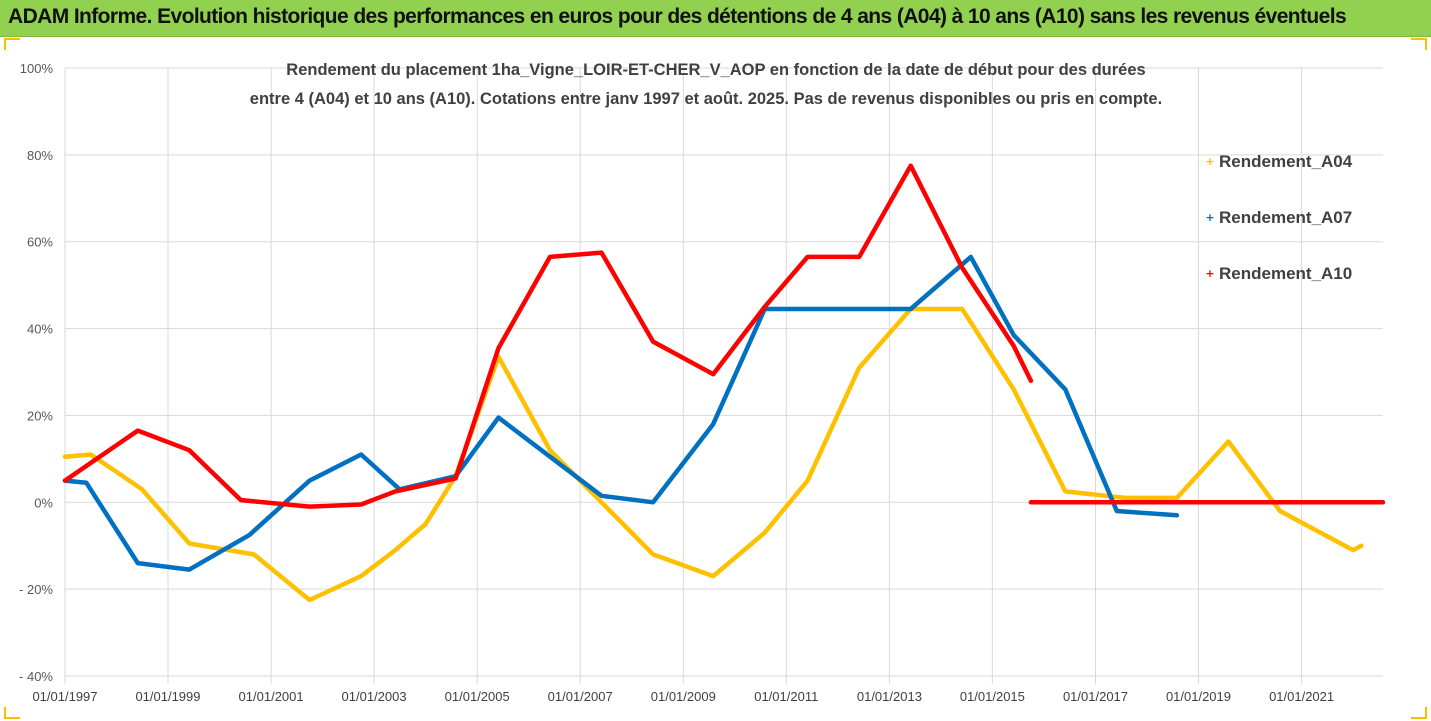 This screenshot has height=721, width=1431. I want to click on y-tick-label: 20%, so click(40, 415).